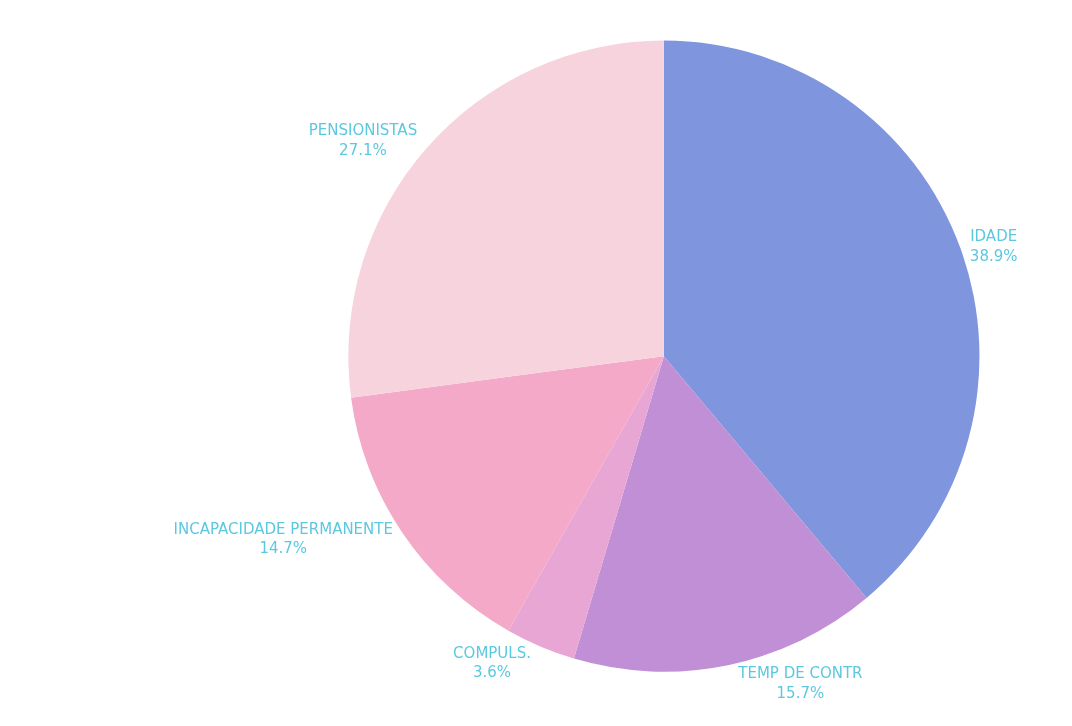 The width and height of the screenshot is (1072, 726). Describe the element at coordinates (800, 692) in the screenshot. I see `data-label: 15.7%` at that location.